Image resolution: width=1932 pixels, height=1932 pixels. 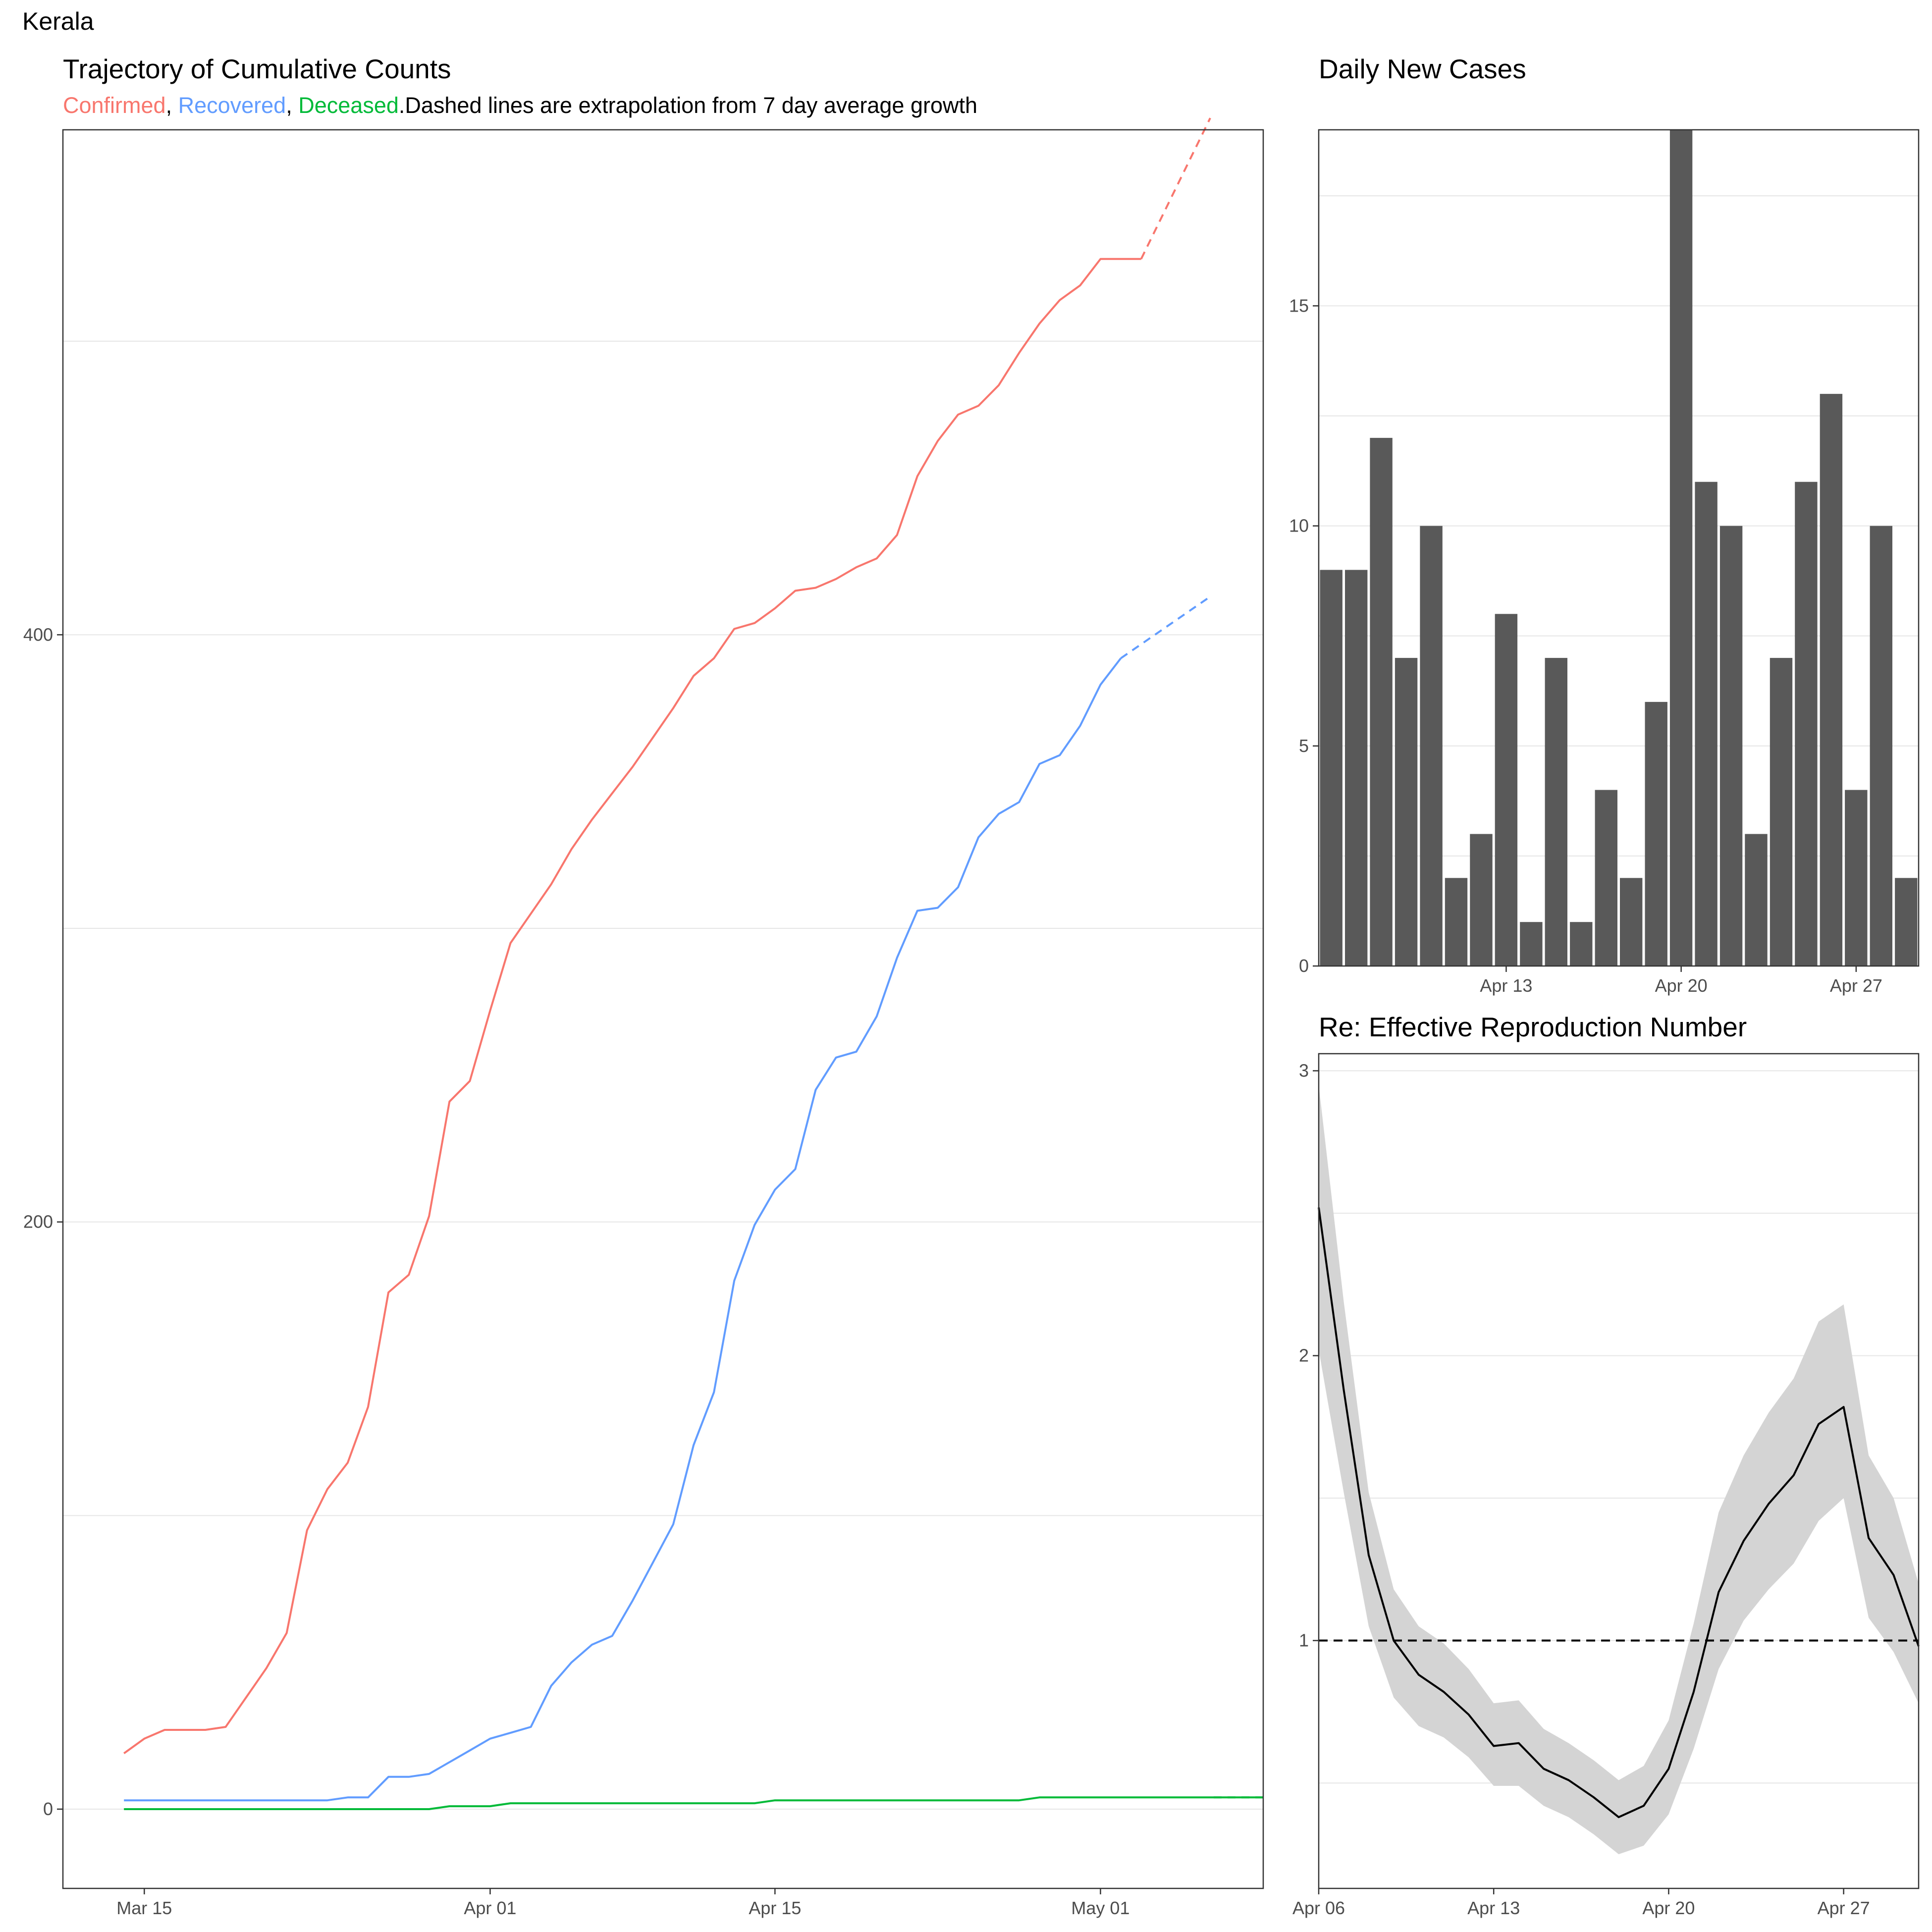 What do you see at coordinates (38, 634) in the screenshot?
I see `cumulative-y-tick-label-400: 400` at bounding box center [38, 634].